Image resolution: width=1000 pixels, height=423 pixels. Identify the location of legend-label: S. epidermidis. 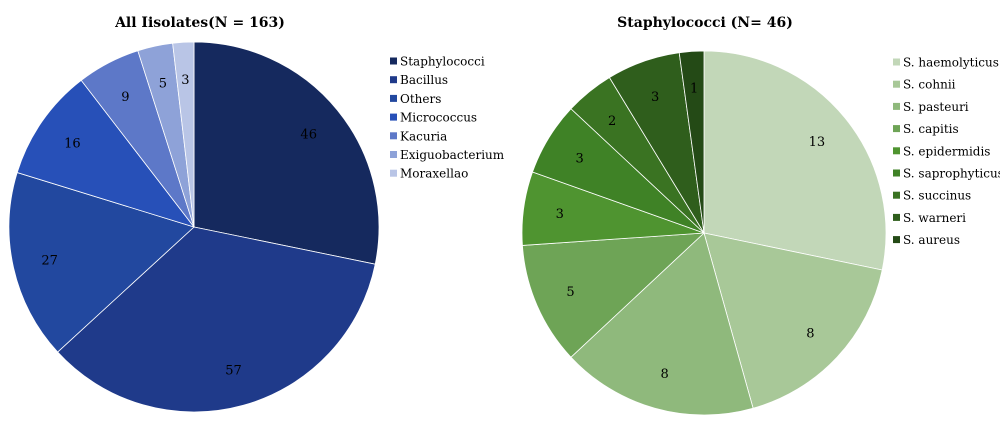
(946, 151).